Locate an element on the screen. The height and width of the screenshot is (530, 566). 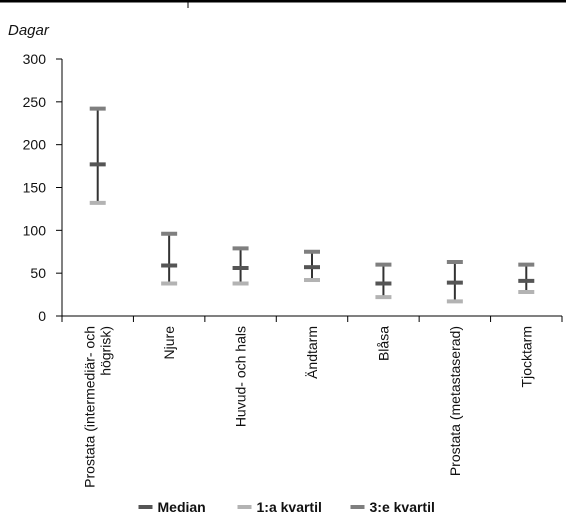
x-category-label: Ändtarm is located at coordinates (312, 352).